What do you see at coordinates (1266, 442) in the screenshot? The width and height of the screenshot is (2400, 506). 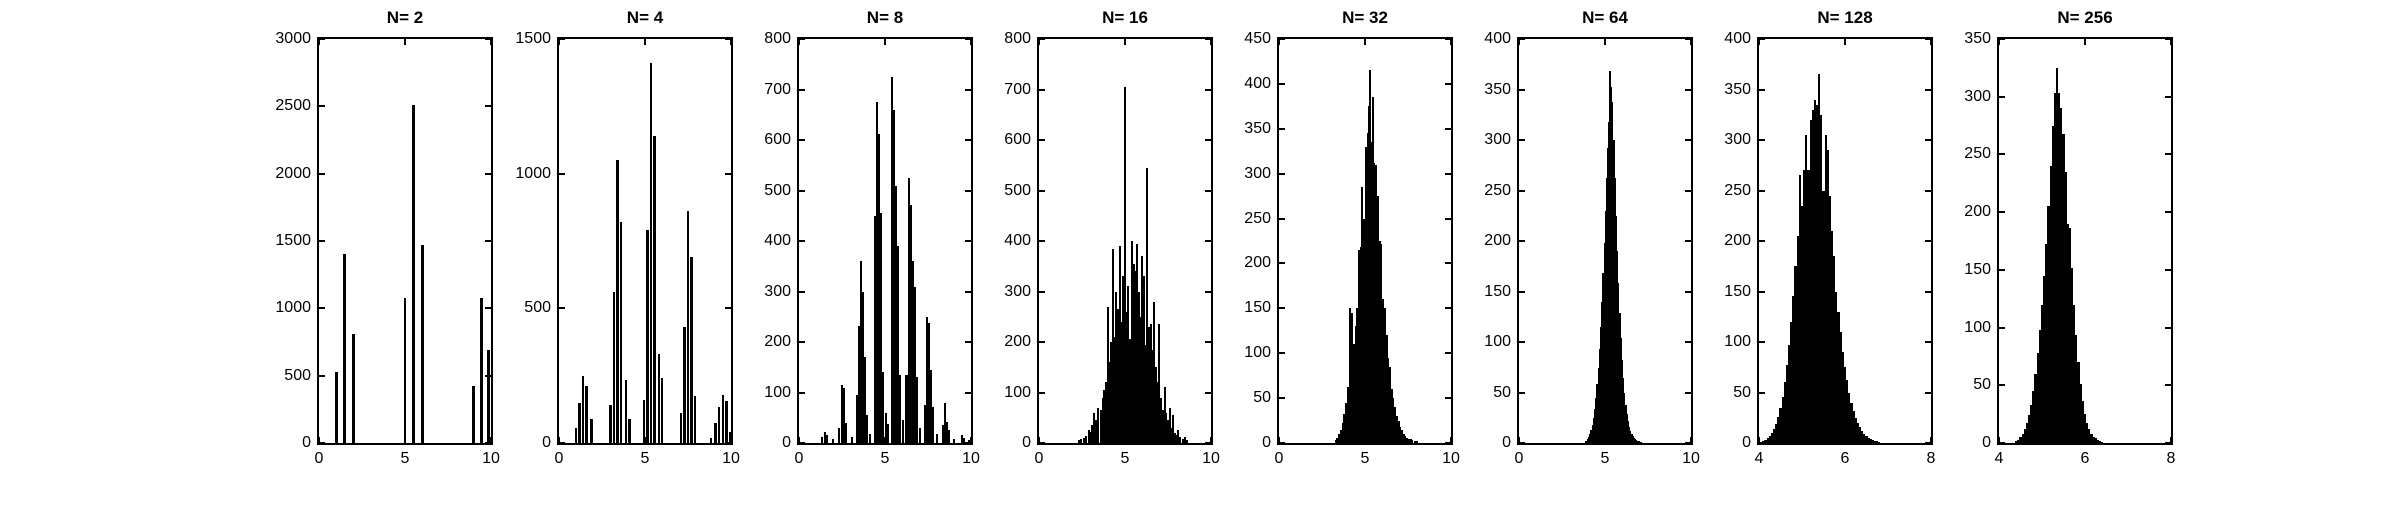 I see `y-tick-label: 0` at bounding box center [1266, 442].